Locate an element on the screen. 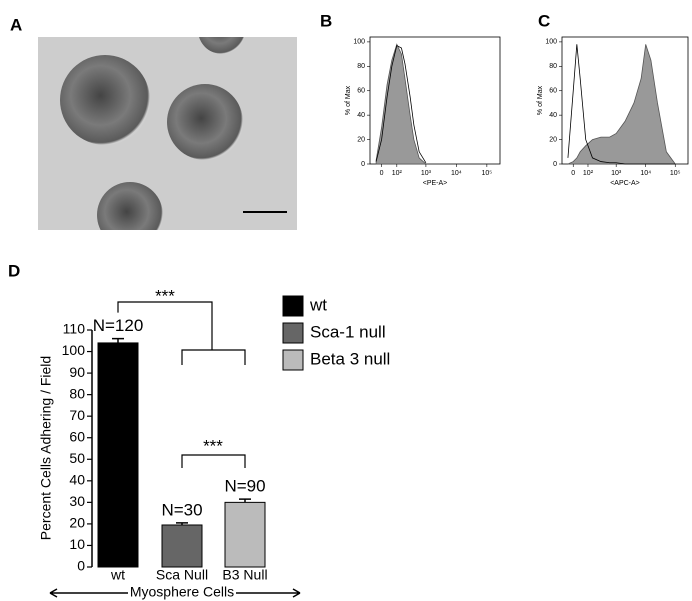 The width and height of the screenshot is (692, 601). y-tick-label: 110 is located at coordinates (74, 329).